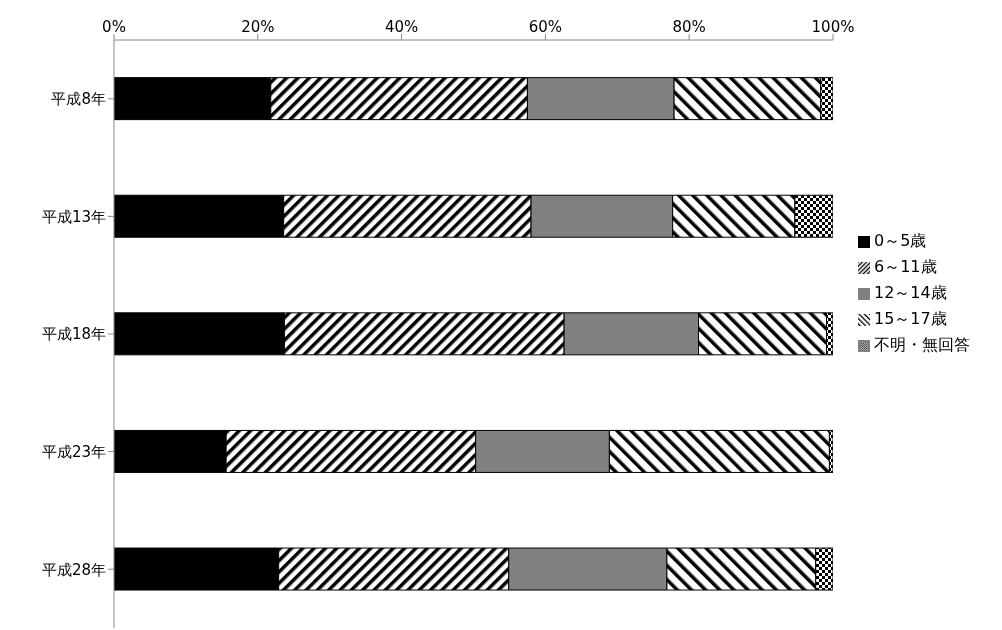  What do you see at coordinates (910, 318) in the screenshot?
I see `legend-label: 15～17歳` at bounding box center [910, 318].